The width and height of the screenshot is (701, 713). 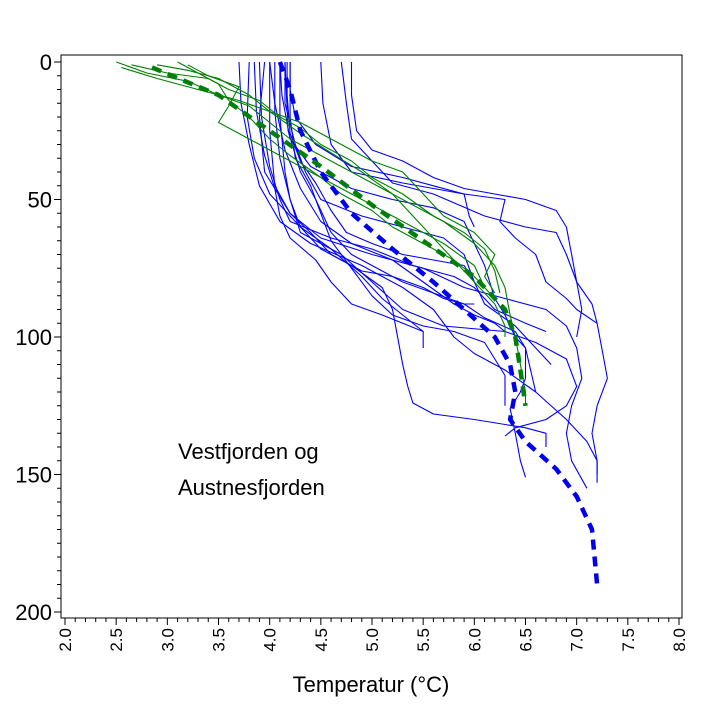 I want to click on x-axis: 2.0 2.5 3.0 3.5 4.0 4.5 5.0 5.5 6.0 6.5 7.0 7.5 8.0, so click(x=372, y=635).